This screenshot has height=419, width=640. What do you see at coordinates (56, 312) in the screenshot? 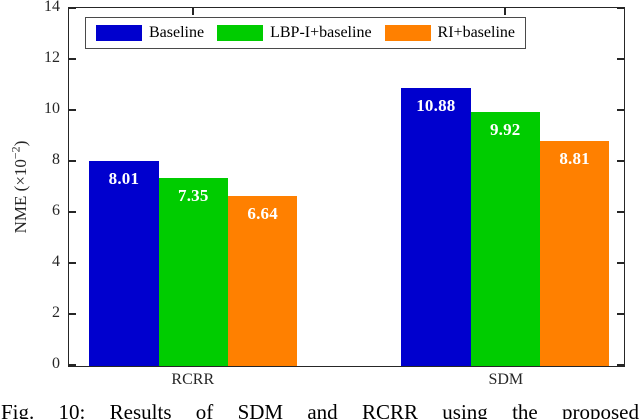
I see `y-tick-label: 2` at bounding box center [56, 312].